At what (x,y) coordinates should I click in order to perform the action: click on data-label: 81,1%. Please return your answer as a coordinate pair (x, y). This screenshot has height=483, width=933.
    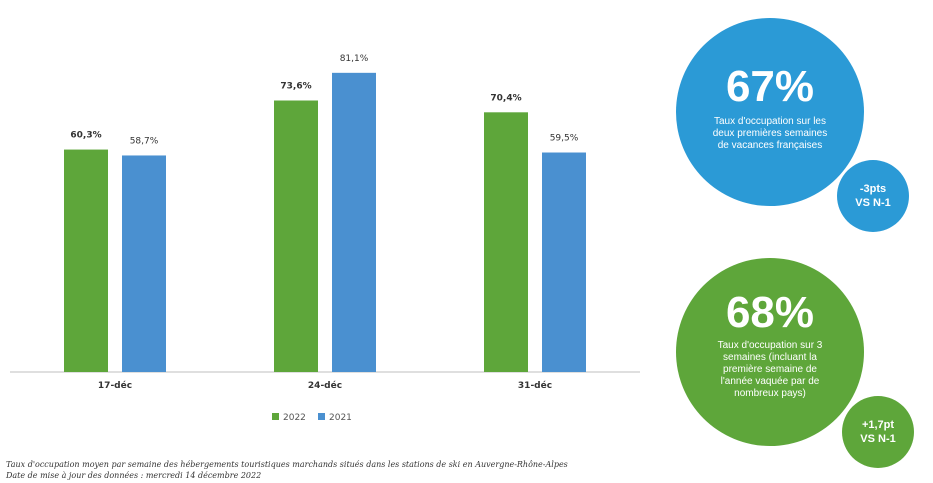
    Looking at the image, I should click on (354, 59).